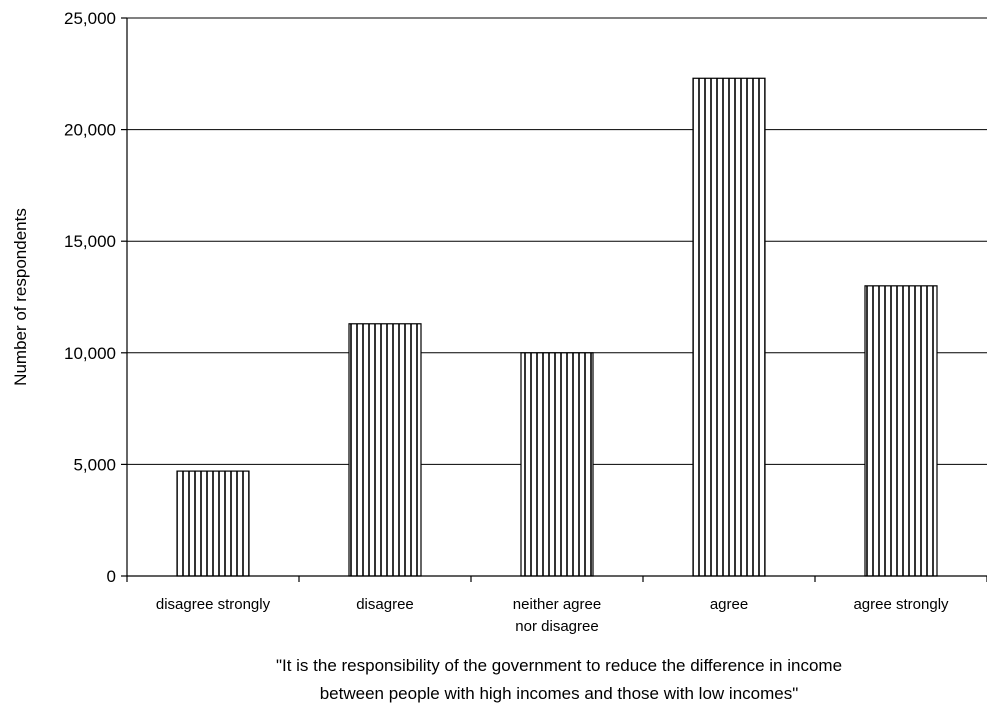 The width and height of the screenshot is (987, 711). Describe the element at coordinates (557, 615) in the screenshot. I see `x-tick-label: neither agree nor disagree` at that location.